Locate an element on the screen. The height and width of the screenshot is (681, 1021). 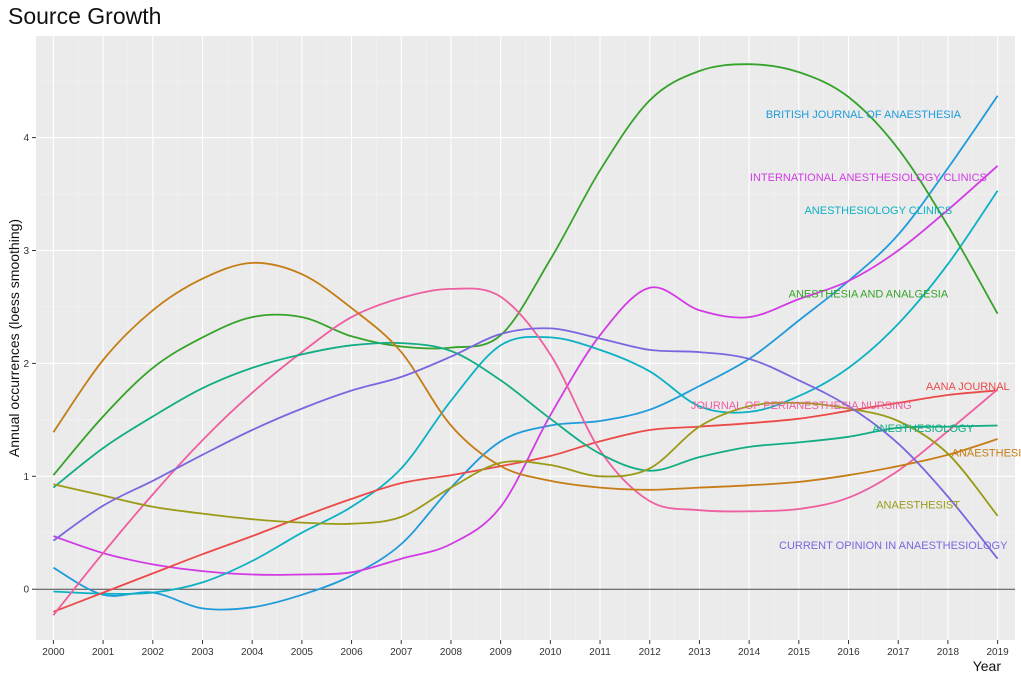
series-label-anesthesia-and-analgesia: ANESTHESIA AND ANALGESIA is located at coordinates (869, 294).